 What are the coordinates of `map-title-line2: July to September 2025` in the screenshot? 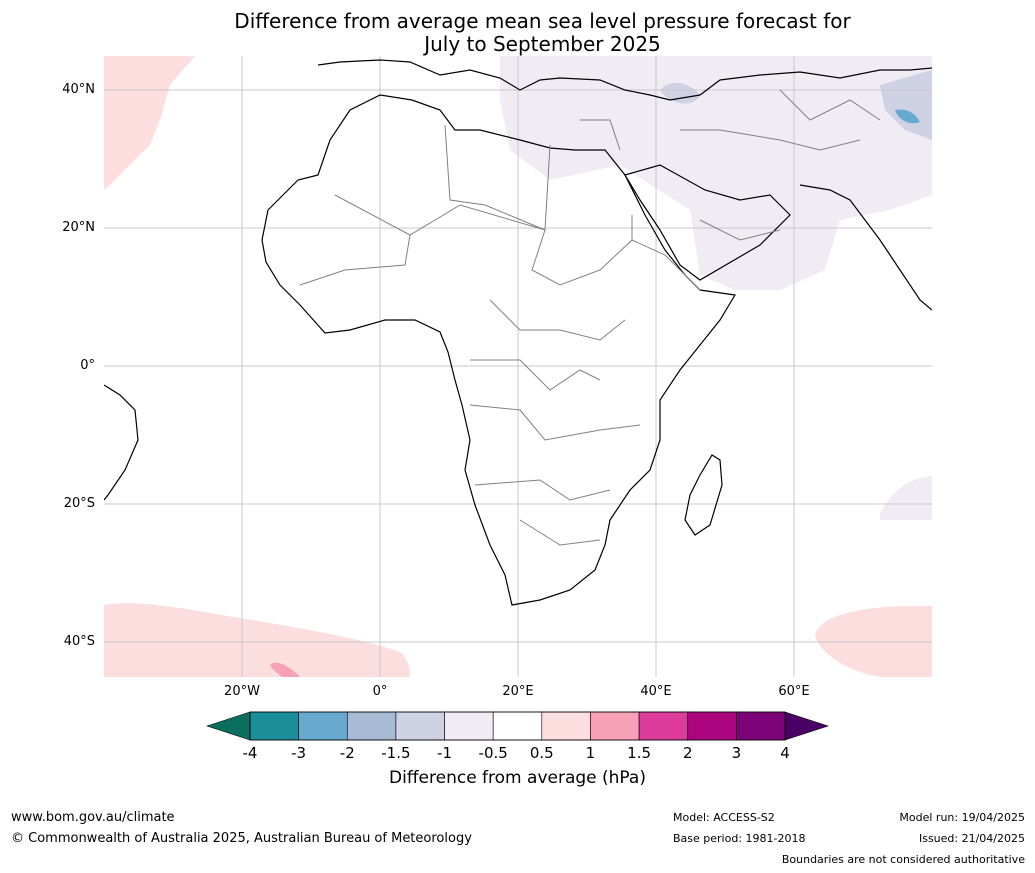 It's located at (542, 44).